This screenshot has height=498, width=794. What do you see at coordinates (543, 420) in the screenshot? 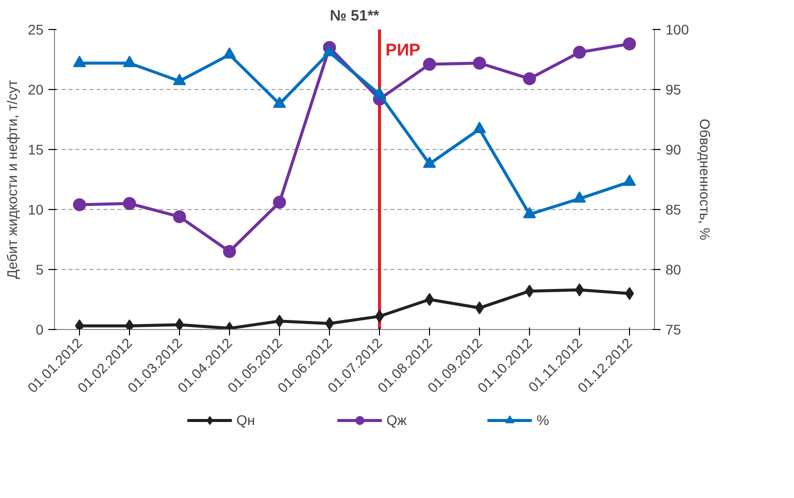
I see `legend-label: %` at bounding box center [543, 420].